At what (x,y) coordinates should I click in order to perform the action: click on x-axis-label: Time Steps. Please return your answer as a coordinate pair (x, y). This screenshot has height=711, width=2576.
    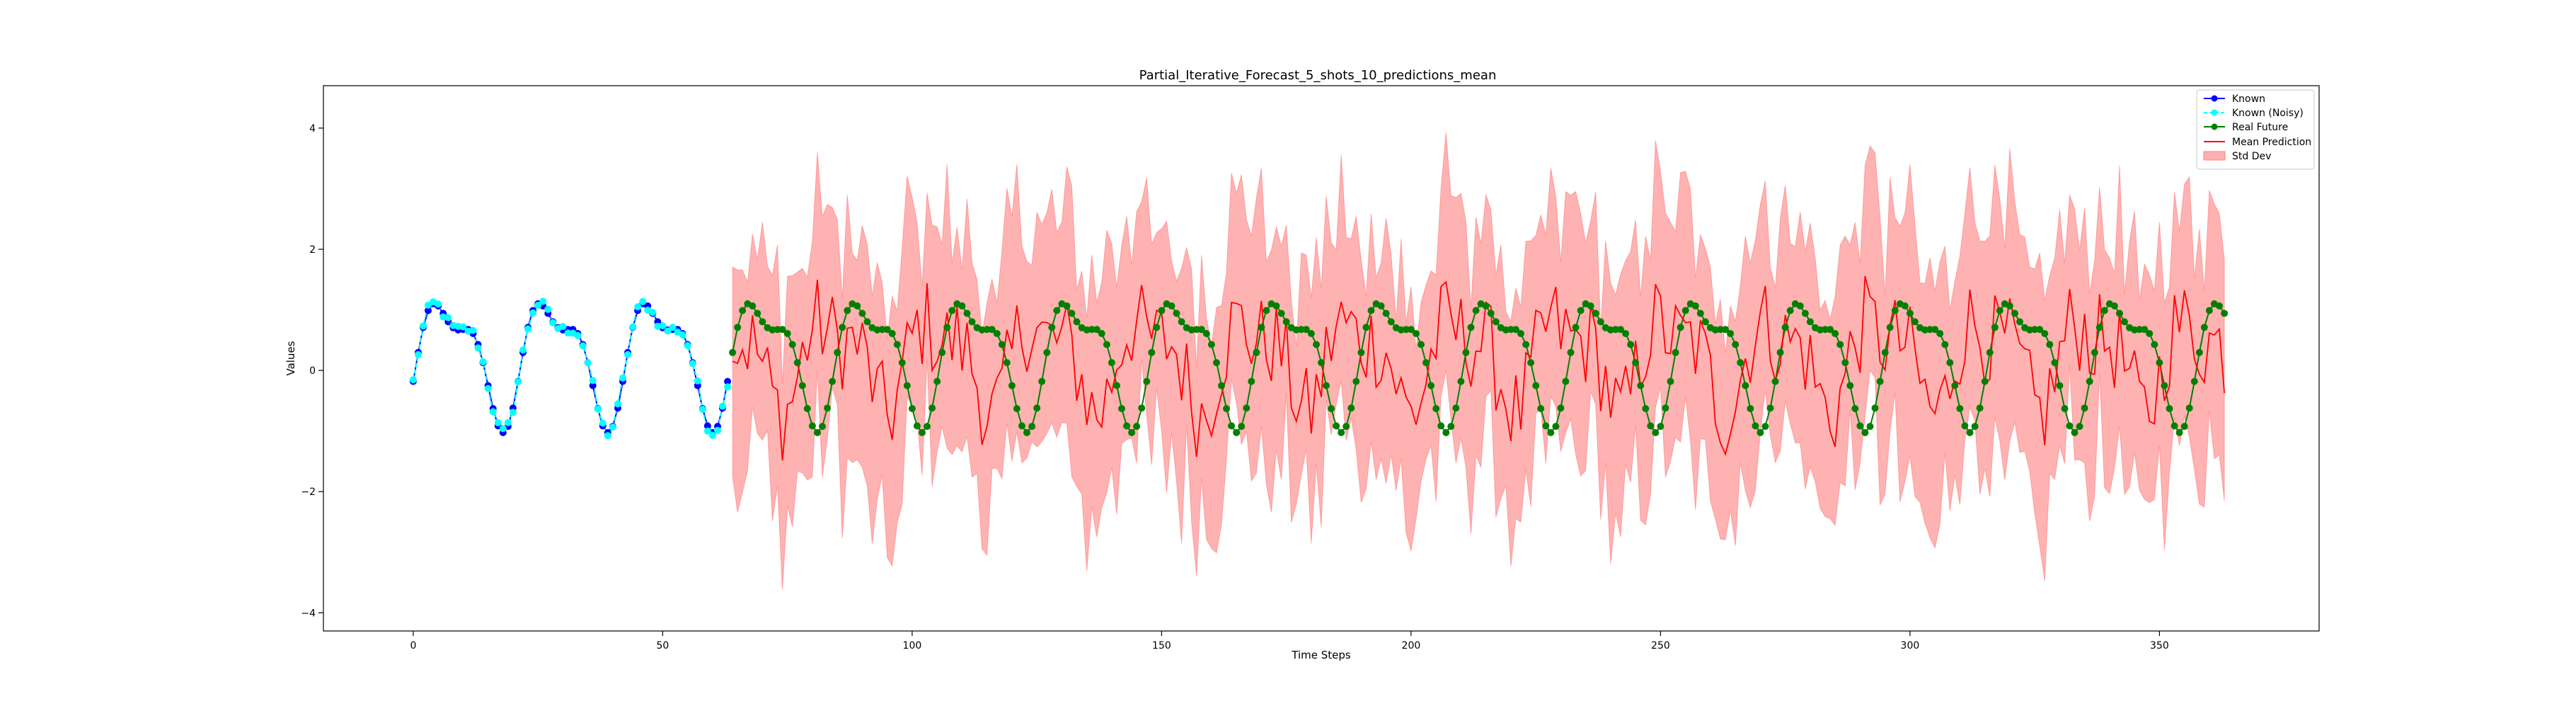
    Looking at the image, I should click on (1321, 655).